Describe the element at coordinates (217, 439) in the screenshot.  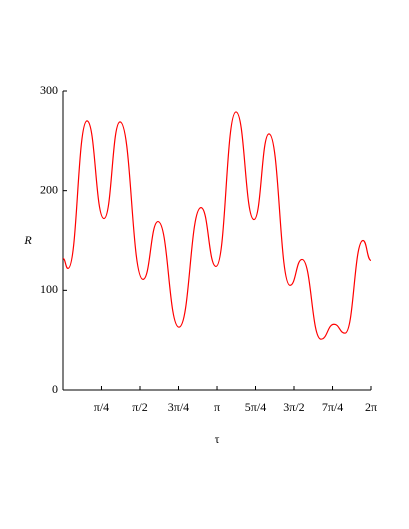
I see `x-axis-label: τ` at that location.